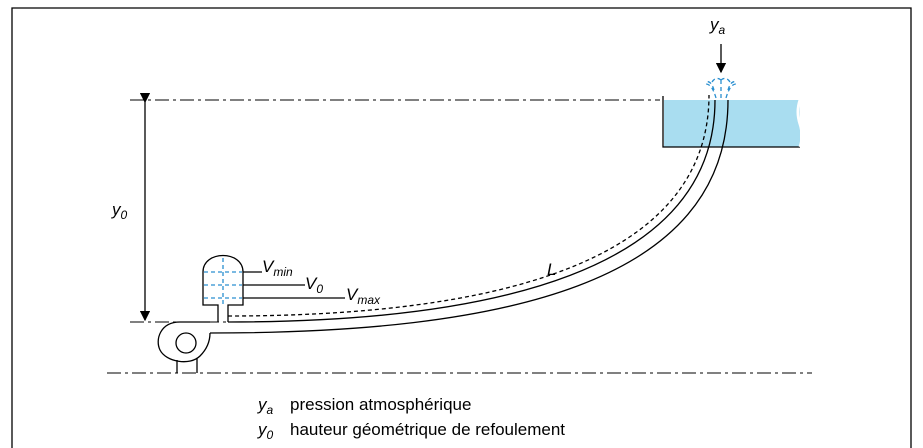  I want to click on fountain, so click(721, 88).